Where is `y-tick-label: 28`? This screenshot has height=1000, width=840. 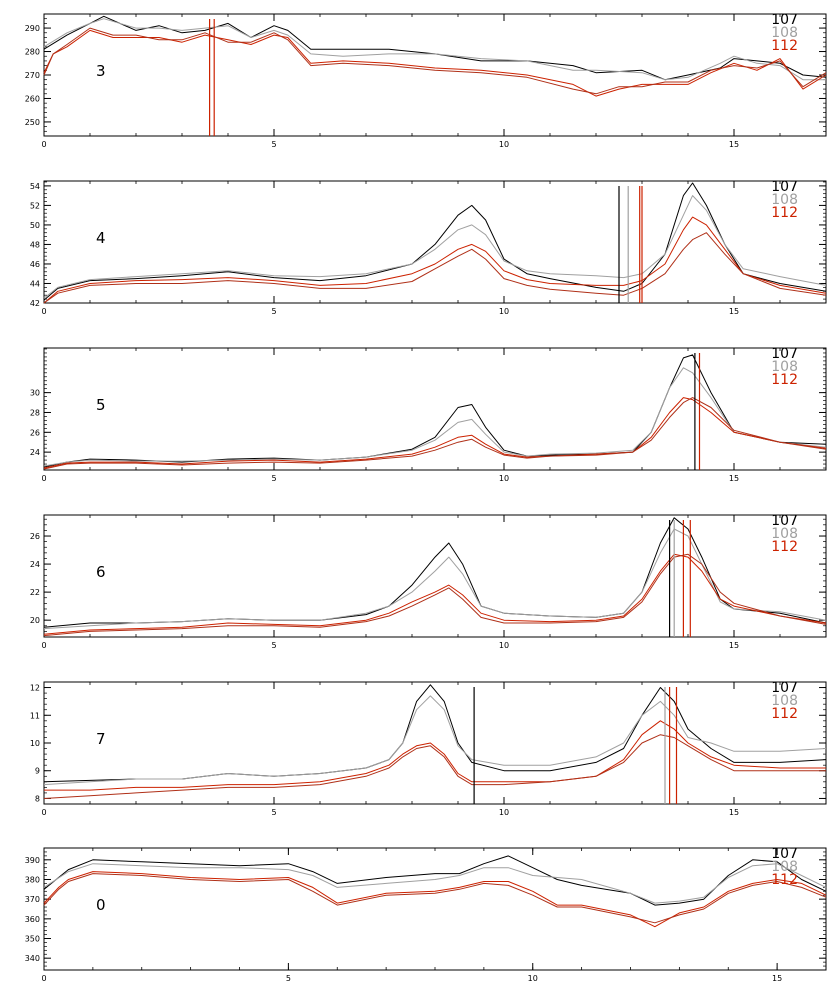 y-tick-label: 28 is located at coordinates (35, 412).